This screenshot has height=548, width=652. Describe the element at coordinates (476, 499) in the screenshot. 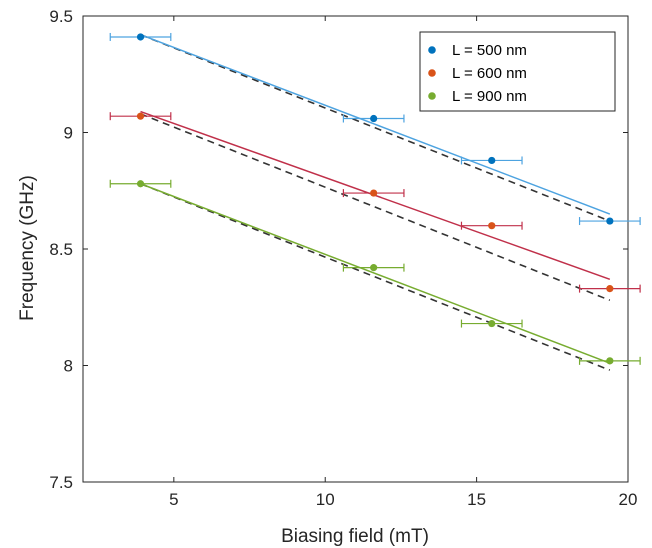

I see `x-tick-label: 15` at that location.